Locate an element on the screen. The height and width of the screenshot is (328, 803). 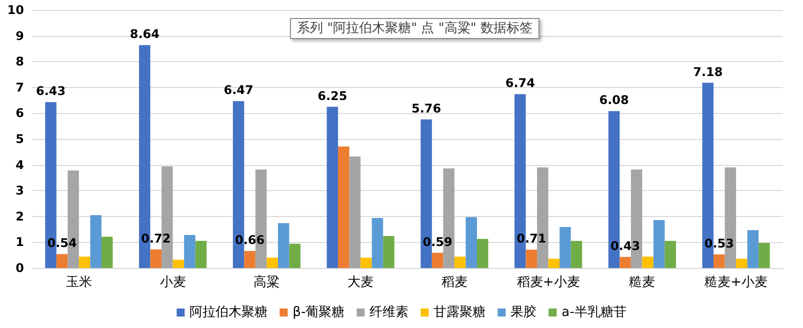
legend-label: β-葡聚糖 is located at coordinates (318, 312).